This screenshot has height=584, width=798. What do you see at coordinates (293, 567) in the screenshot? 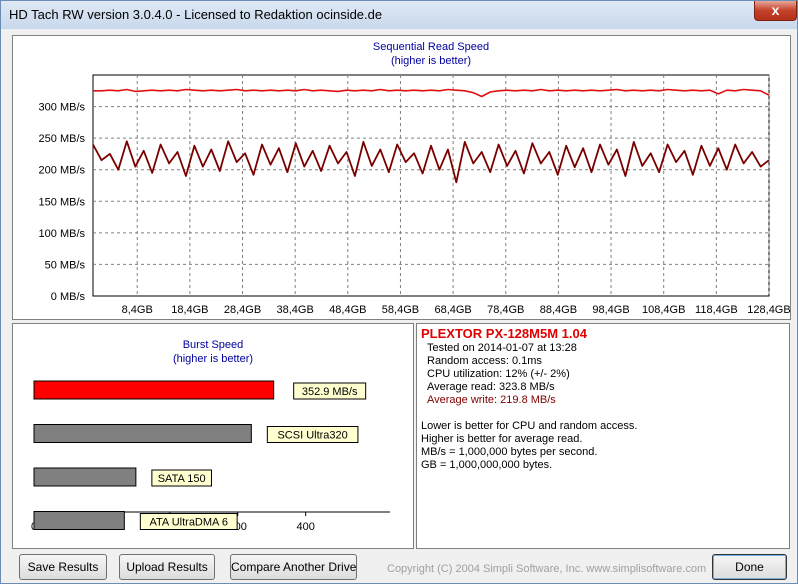
I see `compare-another-drive-button: Compare Another Drive` at bounding box center [293, 567].